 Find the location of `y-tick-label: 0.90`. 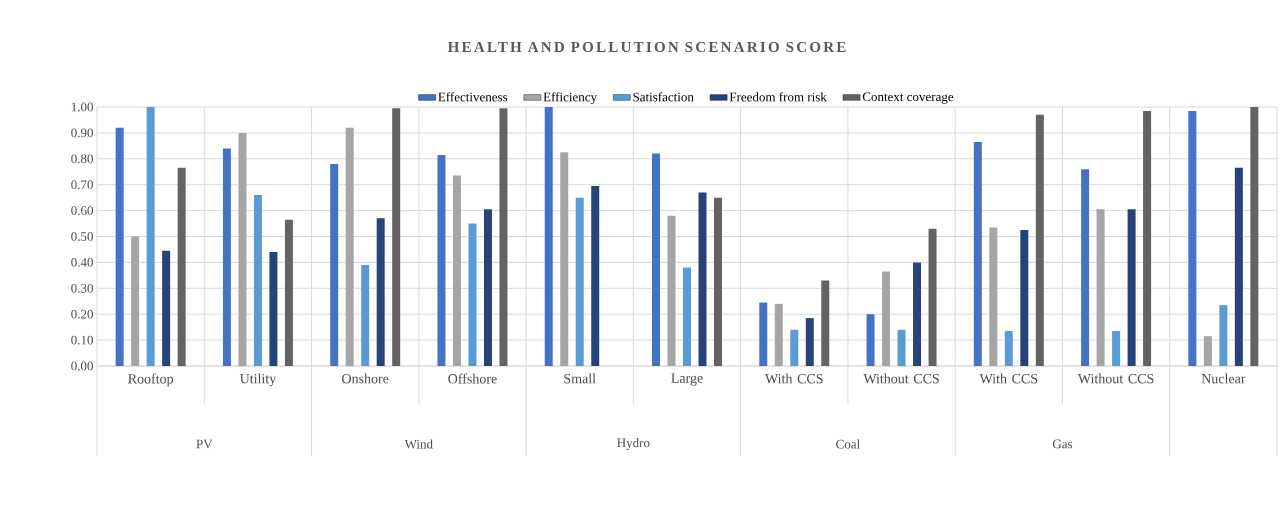

y-tick-label: 0.90 is located at coordinates (82, 133).